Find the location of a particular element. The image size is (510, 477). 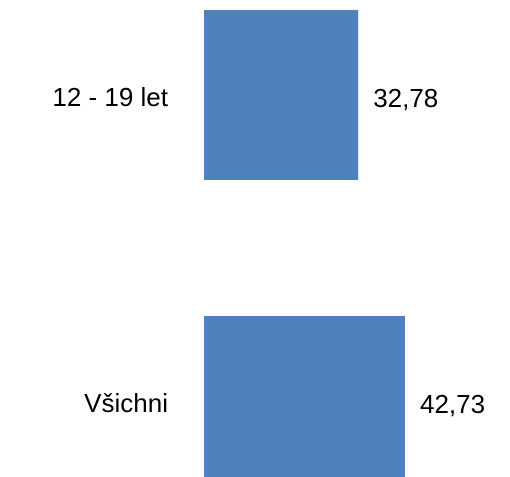

category-label: Všichni is located at coordinates (126, 403).